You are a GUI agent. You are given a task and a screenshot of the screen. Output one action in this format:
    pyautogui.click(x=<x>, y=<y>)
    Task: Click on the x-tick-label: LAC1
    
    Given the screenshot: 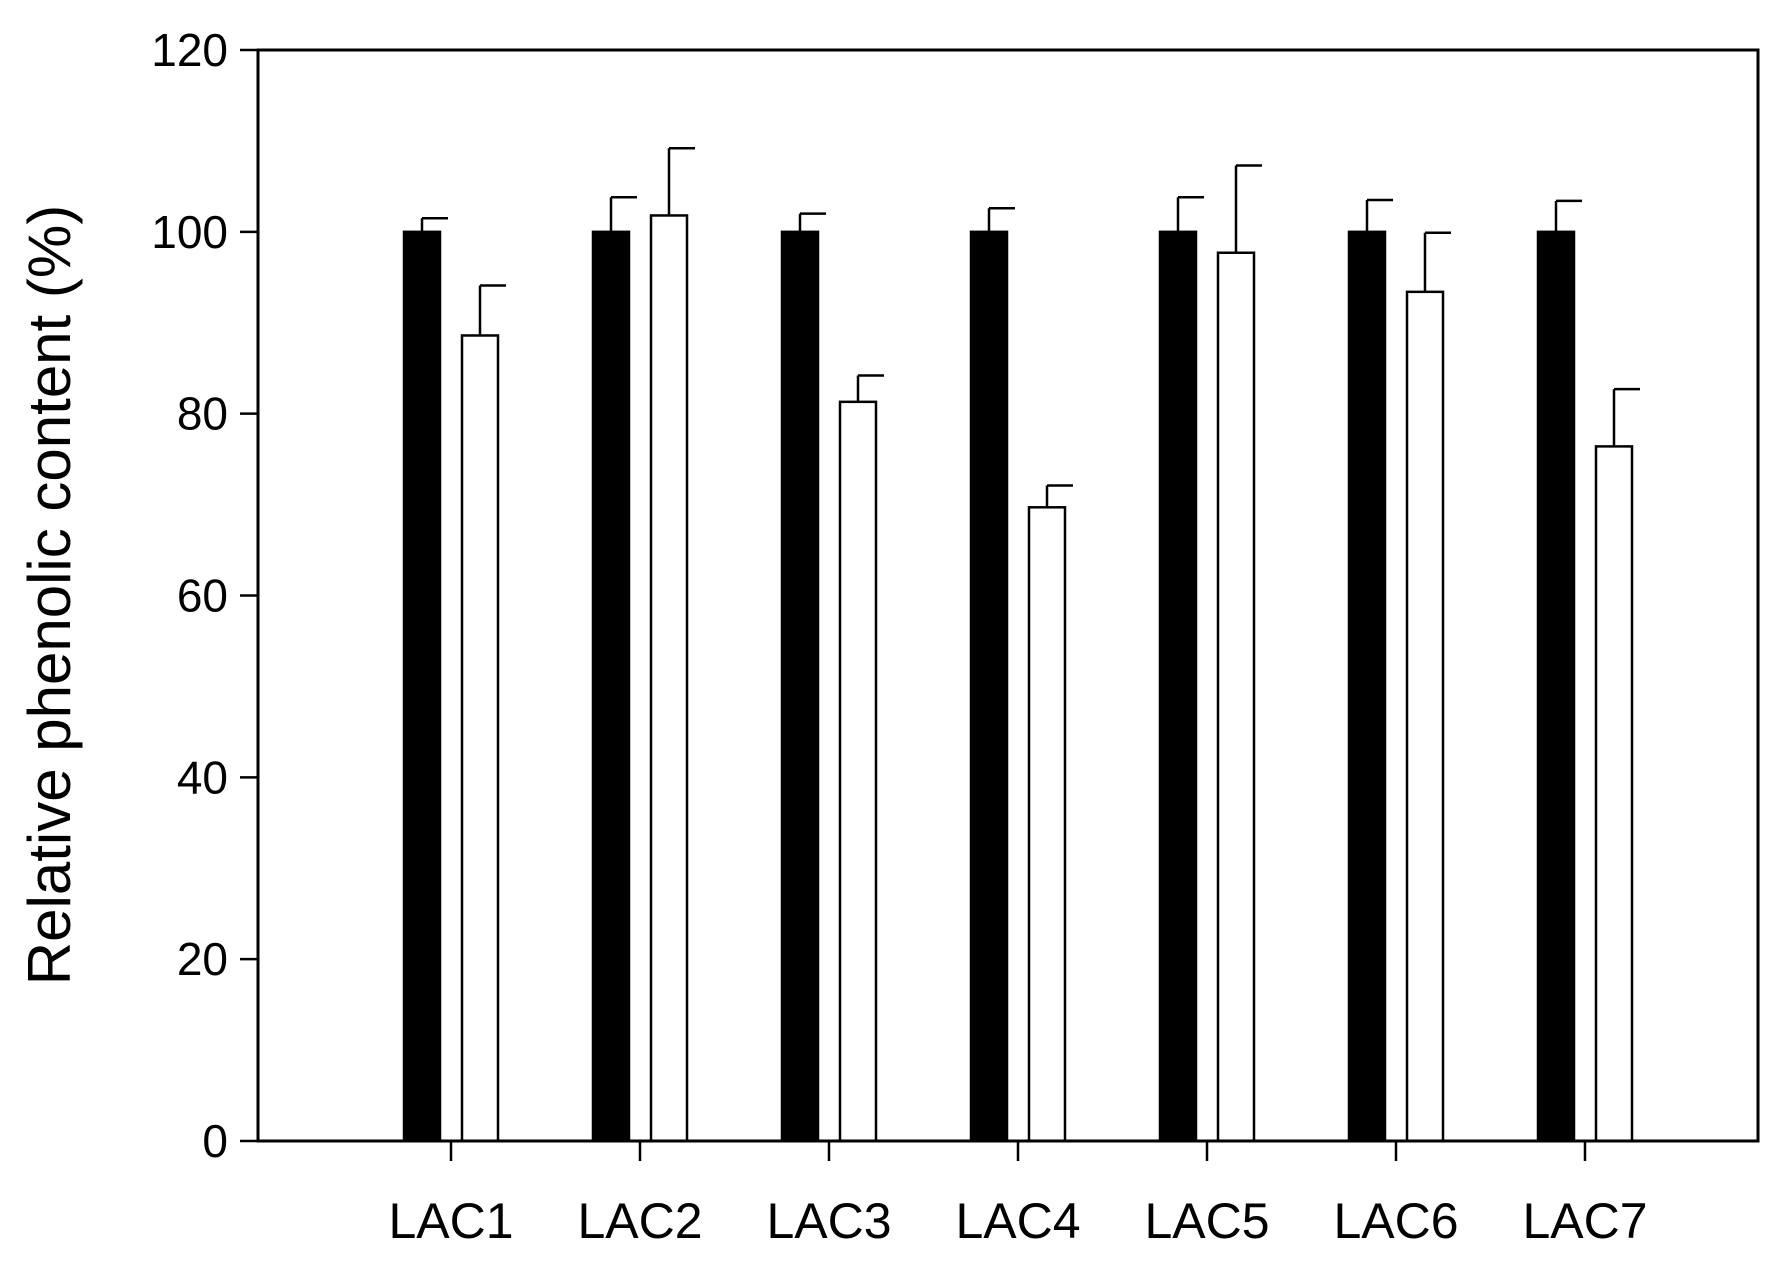 What is the action you would take?
    pyautogui.click(x=450, y=1221)
    